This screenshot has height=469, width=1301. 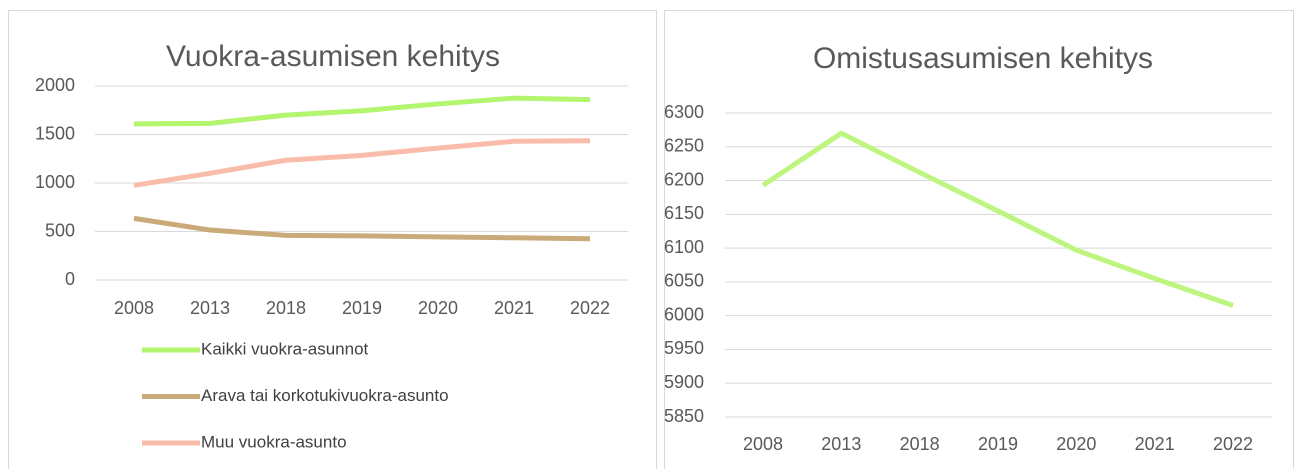 What do you see at coordinates (684, 416) in the screenshot?
I see `y-tick-label: 5850` at bounding box center [684, 416].